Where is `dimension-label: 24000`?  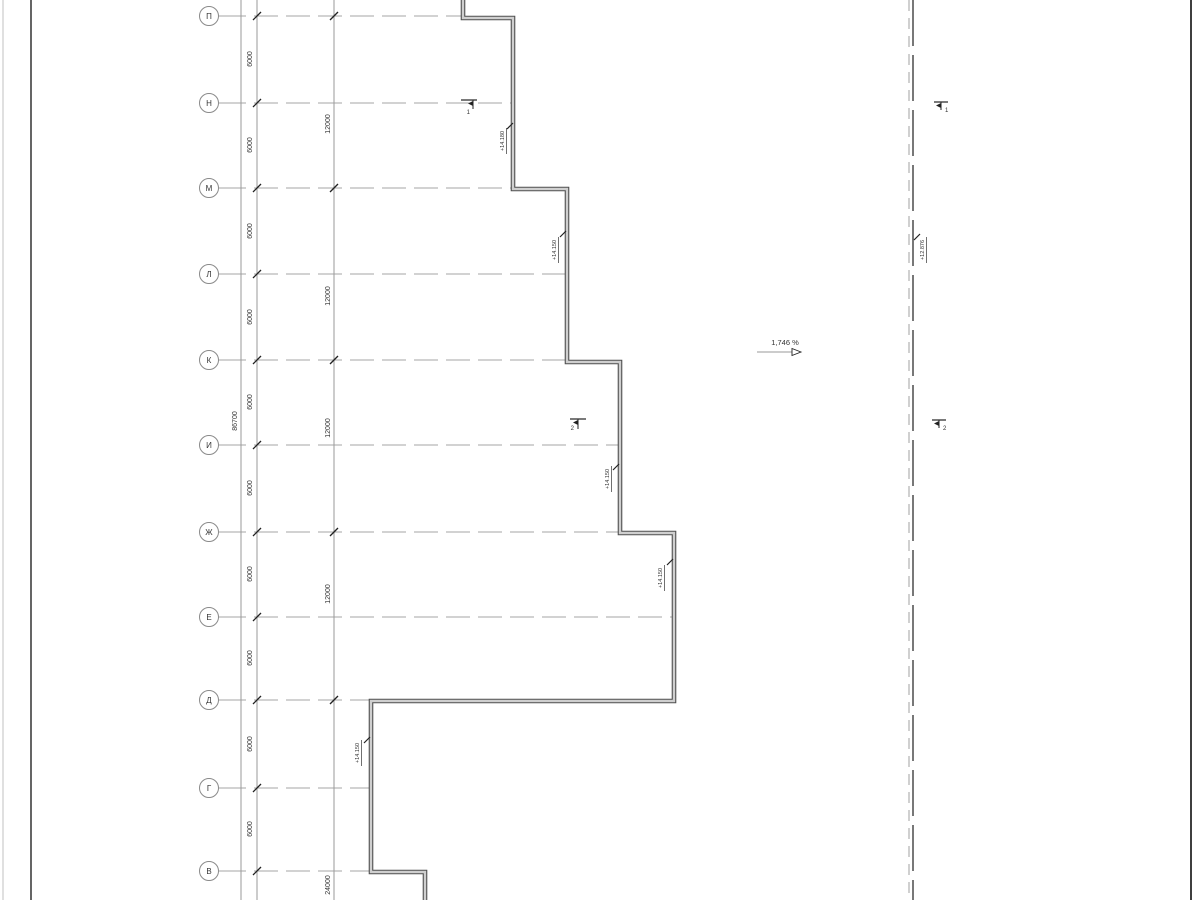 dimension-label: 24000 is located at coordinates (328, 885).